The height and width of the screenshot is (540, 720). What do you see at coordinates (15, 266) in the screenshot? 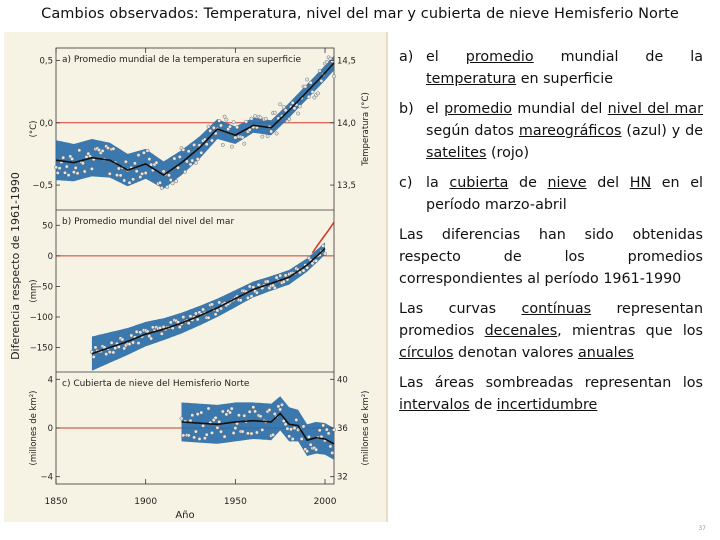
I see `shared-y-axis-label: Diferencia respecto de 1961-1990` at bounding box center [15, 266].